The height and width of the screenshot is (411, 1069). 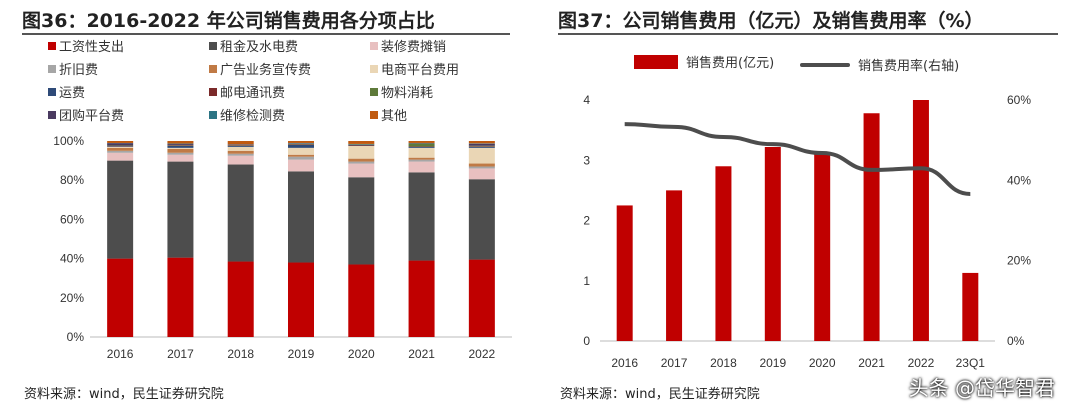 I want to click on legend-label: 团购平台费, so click(x=92, y=116).